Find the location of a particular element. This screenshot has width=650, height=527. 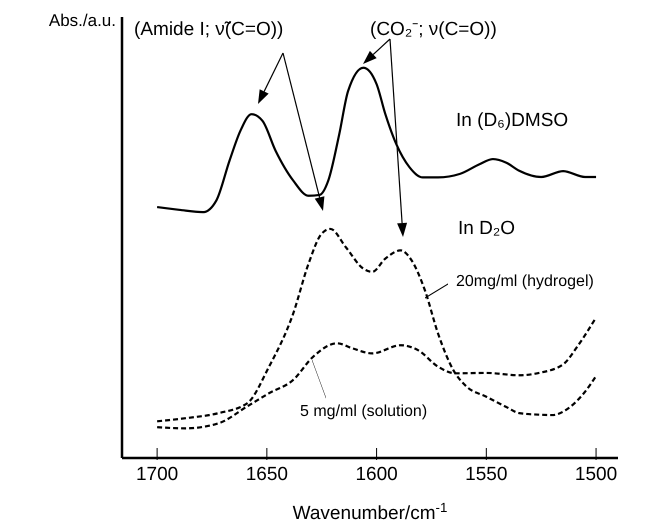

text: In (D₆)DMSO is located at coordinates (512, 120).